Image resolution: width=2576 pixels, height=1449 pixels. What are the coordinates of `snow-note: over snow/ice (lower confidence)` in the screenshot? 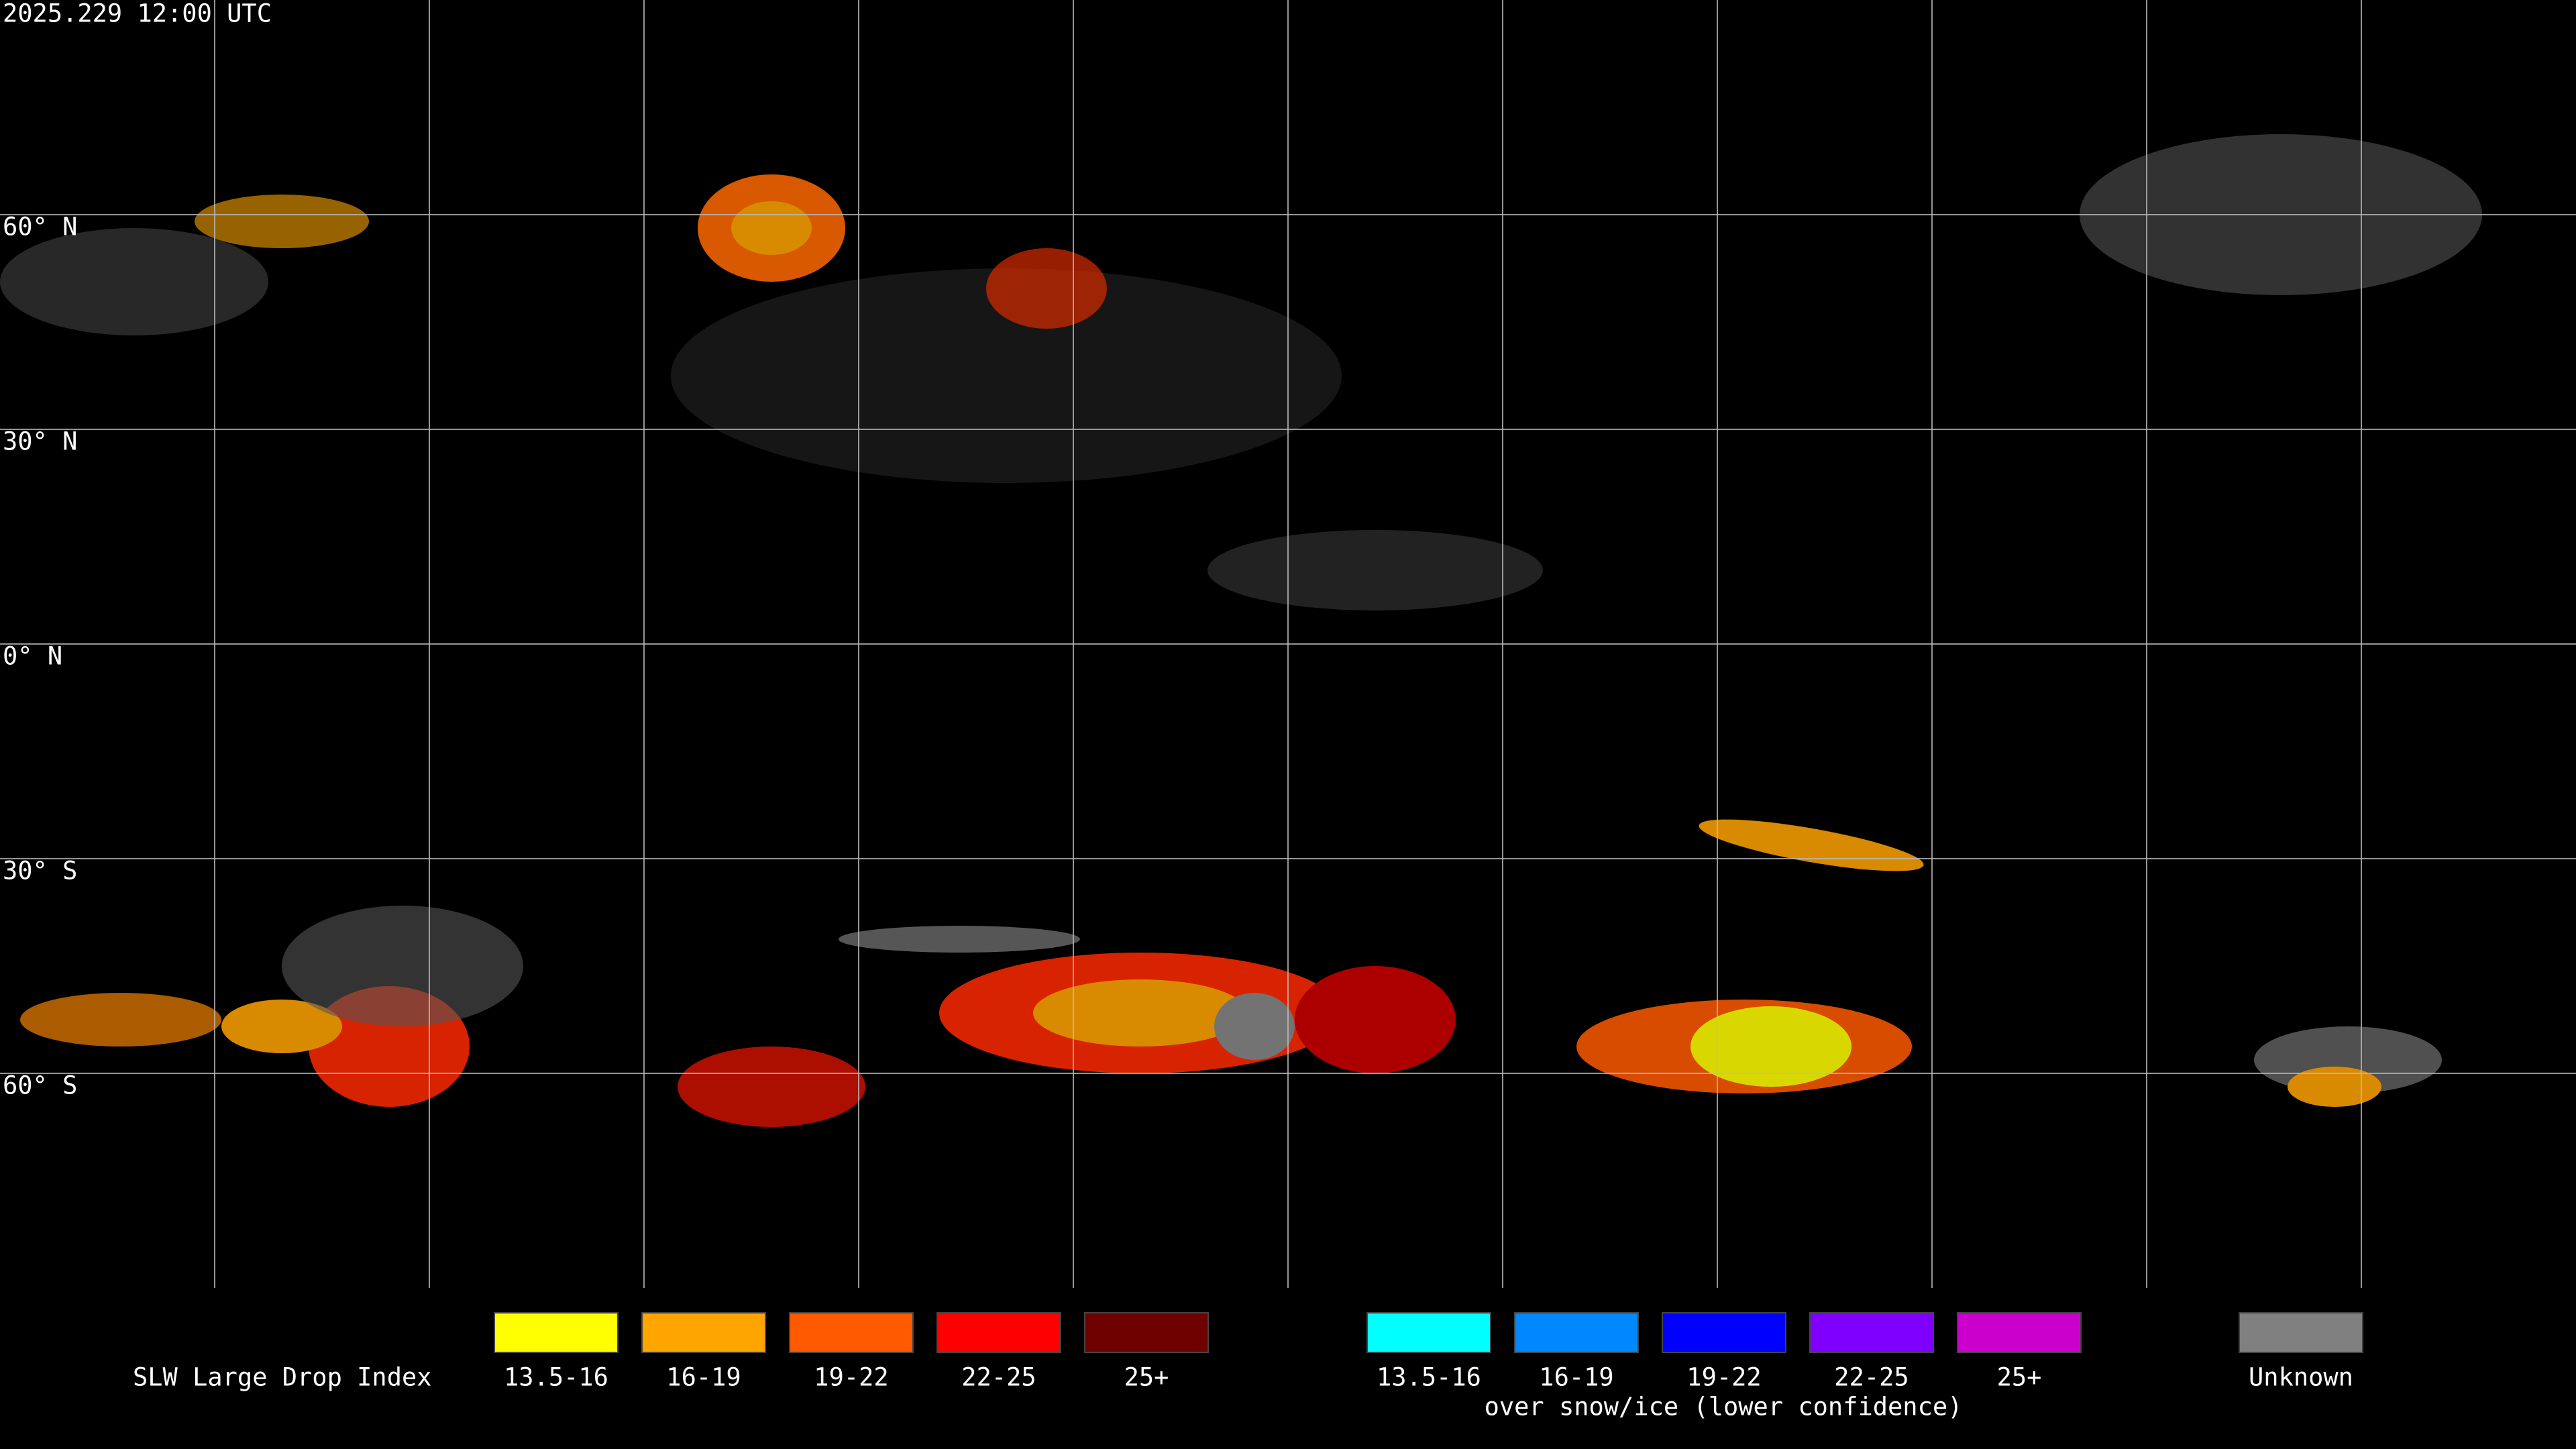 It's located at (1724, 1407).